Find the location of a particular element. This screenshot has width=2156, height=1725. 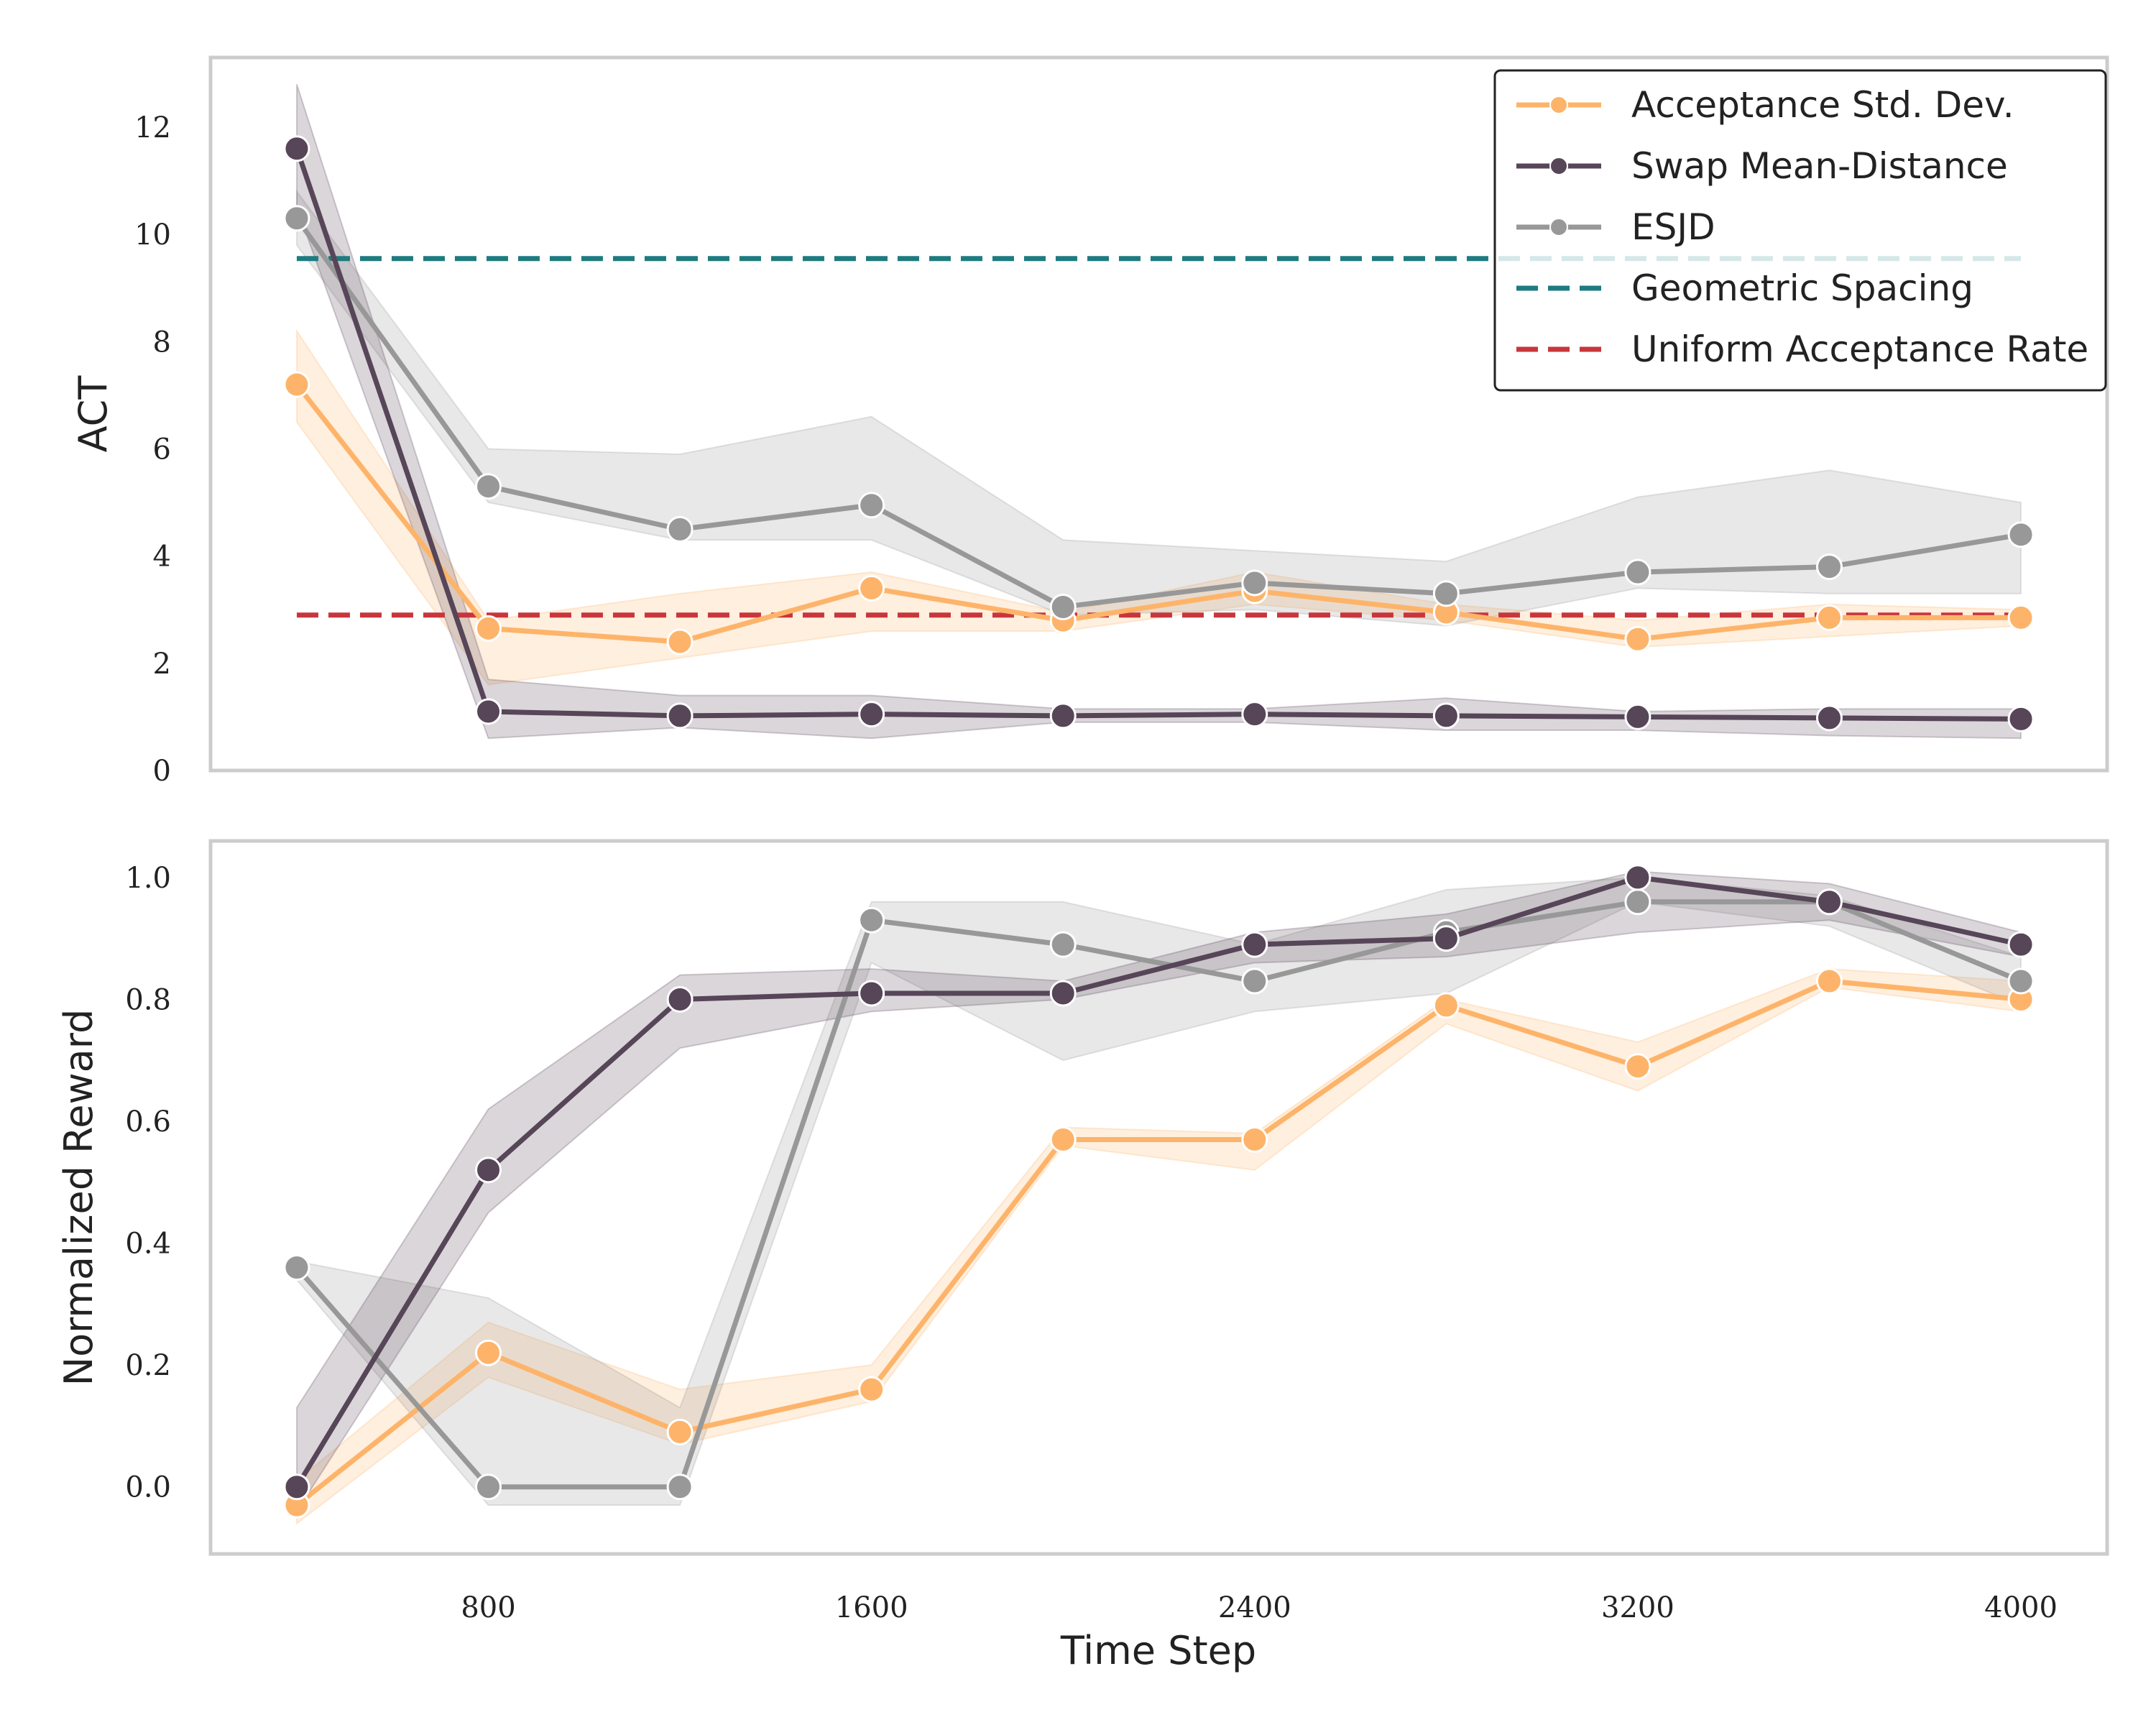

legend-item-esjd: ESJD is located at coordinates (1615, 227).